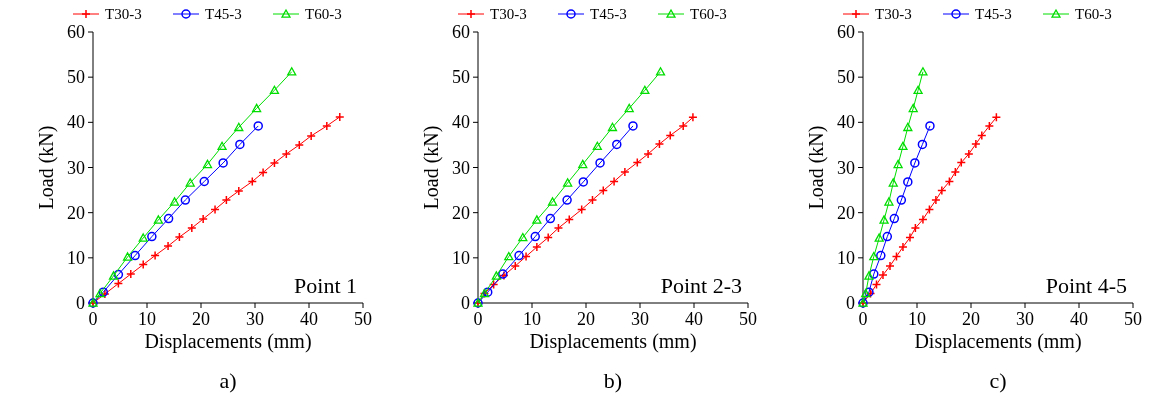  What do you see at coordinates (325, 285) in the screenshot?
I see `annotation: Point 1` at bounding box center [325, 285].